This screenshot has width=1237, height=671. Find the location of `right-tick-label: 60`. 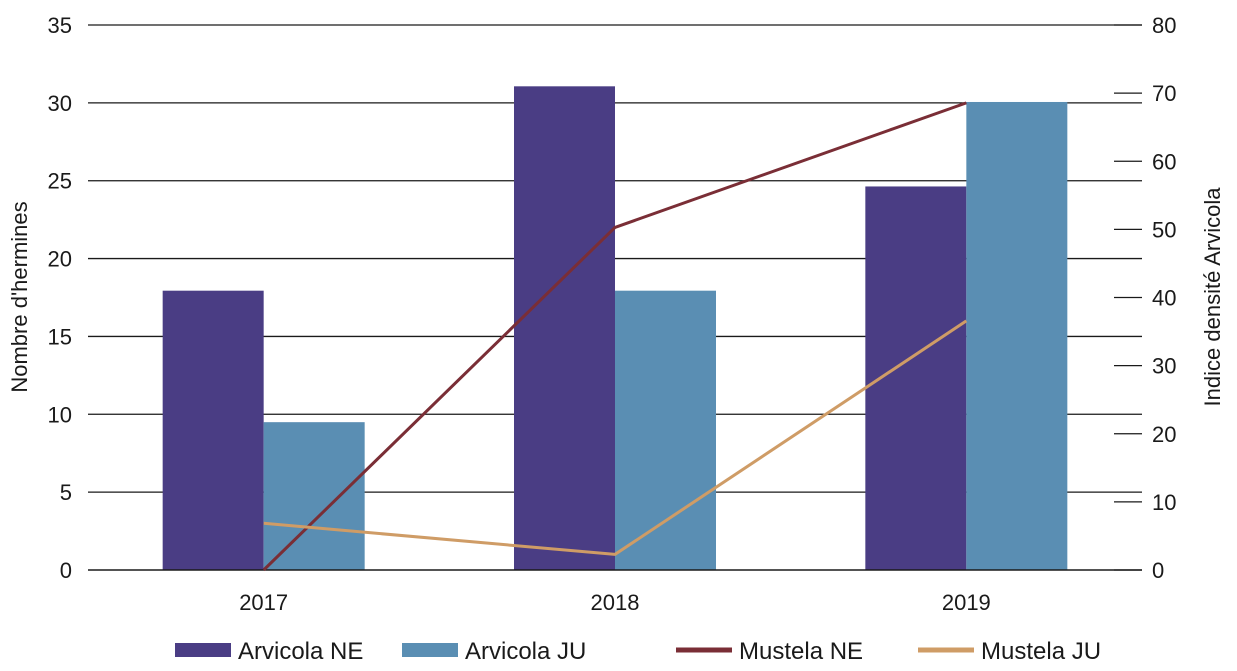

right-tick-label: 60 is located at coordinates (1164, 161).